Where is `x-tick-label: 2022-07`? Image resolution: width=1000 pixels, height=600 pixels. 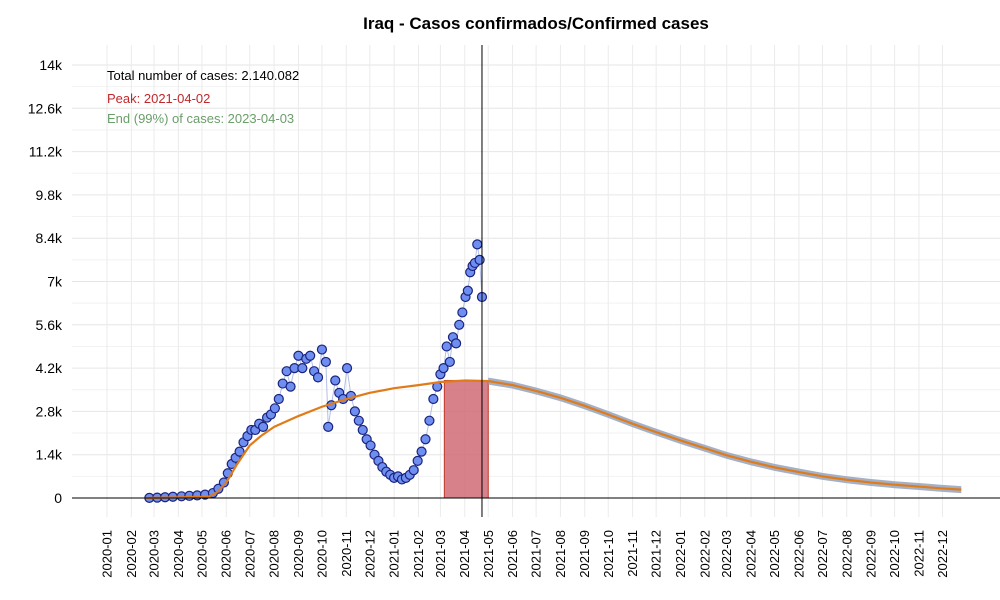
x-tick-label: 2022-07 is located at coordinates (822, 554).